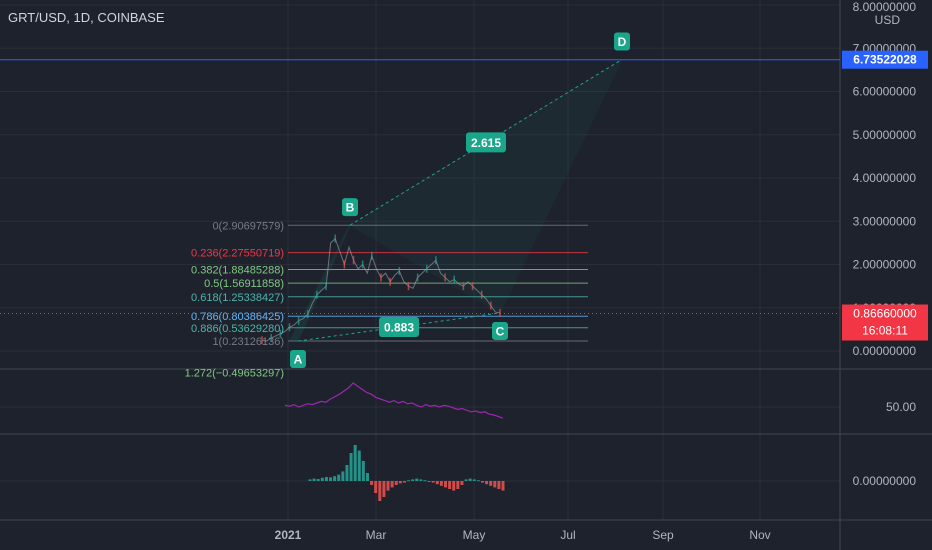 The height and width of the screenshot is (550, 932). I want to click on time-tick-label: 2021, so click(288, 535).